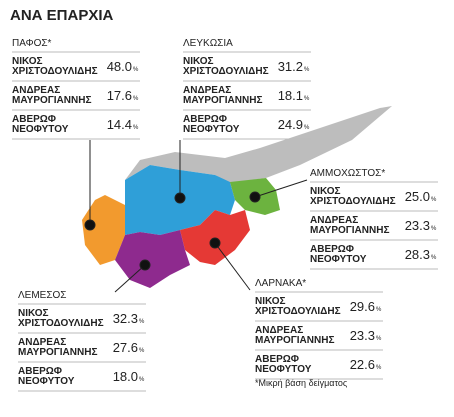 This screenshot has height=417, width=454. What do you see at coordinates (290, 66) in the screenshot?
I see `vote-share: 31.2` at bounding box center [290, 66].